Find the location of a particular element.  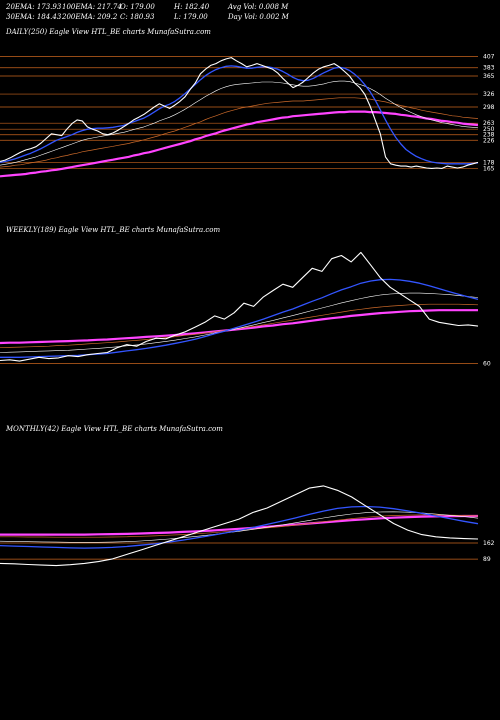

monthly-ema-mid-line is located at coordinates (239, 527).